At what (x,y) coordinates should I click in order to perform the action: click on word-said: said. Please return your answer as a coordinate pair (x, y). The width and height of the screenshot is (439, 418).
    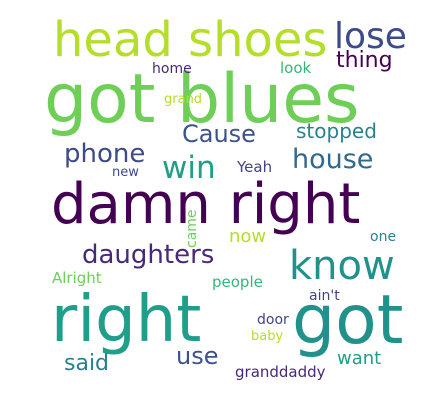
    Looking at the image, I should click on (87, 363).